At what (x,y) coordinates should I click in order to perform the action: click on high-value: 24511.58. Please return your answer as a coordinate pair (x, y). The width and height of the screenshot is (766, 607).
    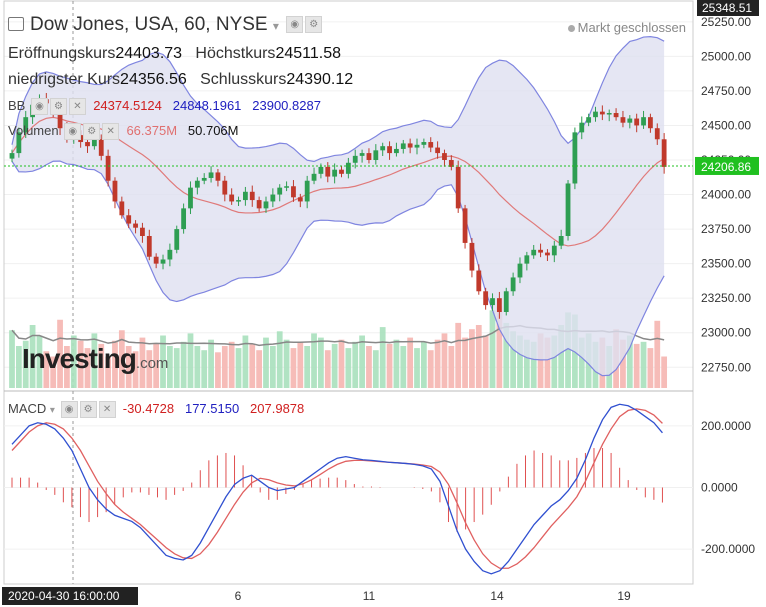
    Looking at the image, I should click on (308, 53).